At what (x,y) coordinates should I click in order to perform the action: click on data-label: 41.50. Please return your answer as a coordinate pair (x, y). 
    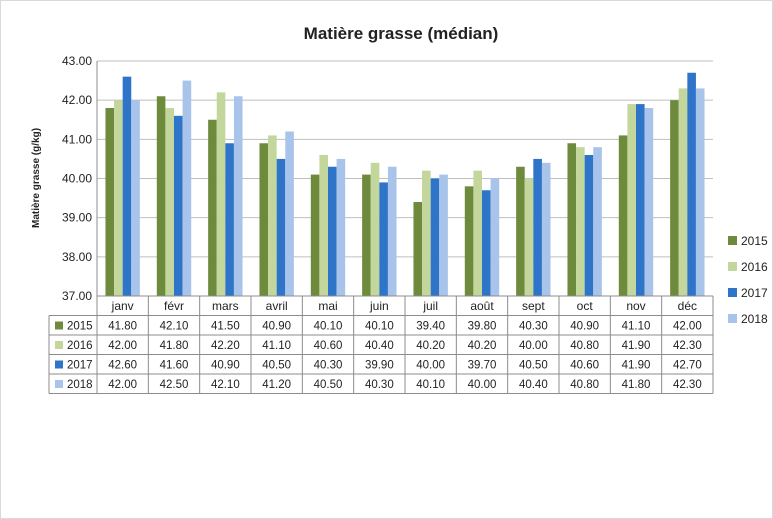
    Looking at the image, I should click on (225, 327).